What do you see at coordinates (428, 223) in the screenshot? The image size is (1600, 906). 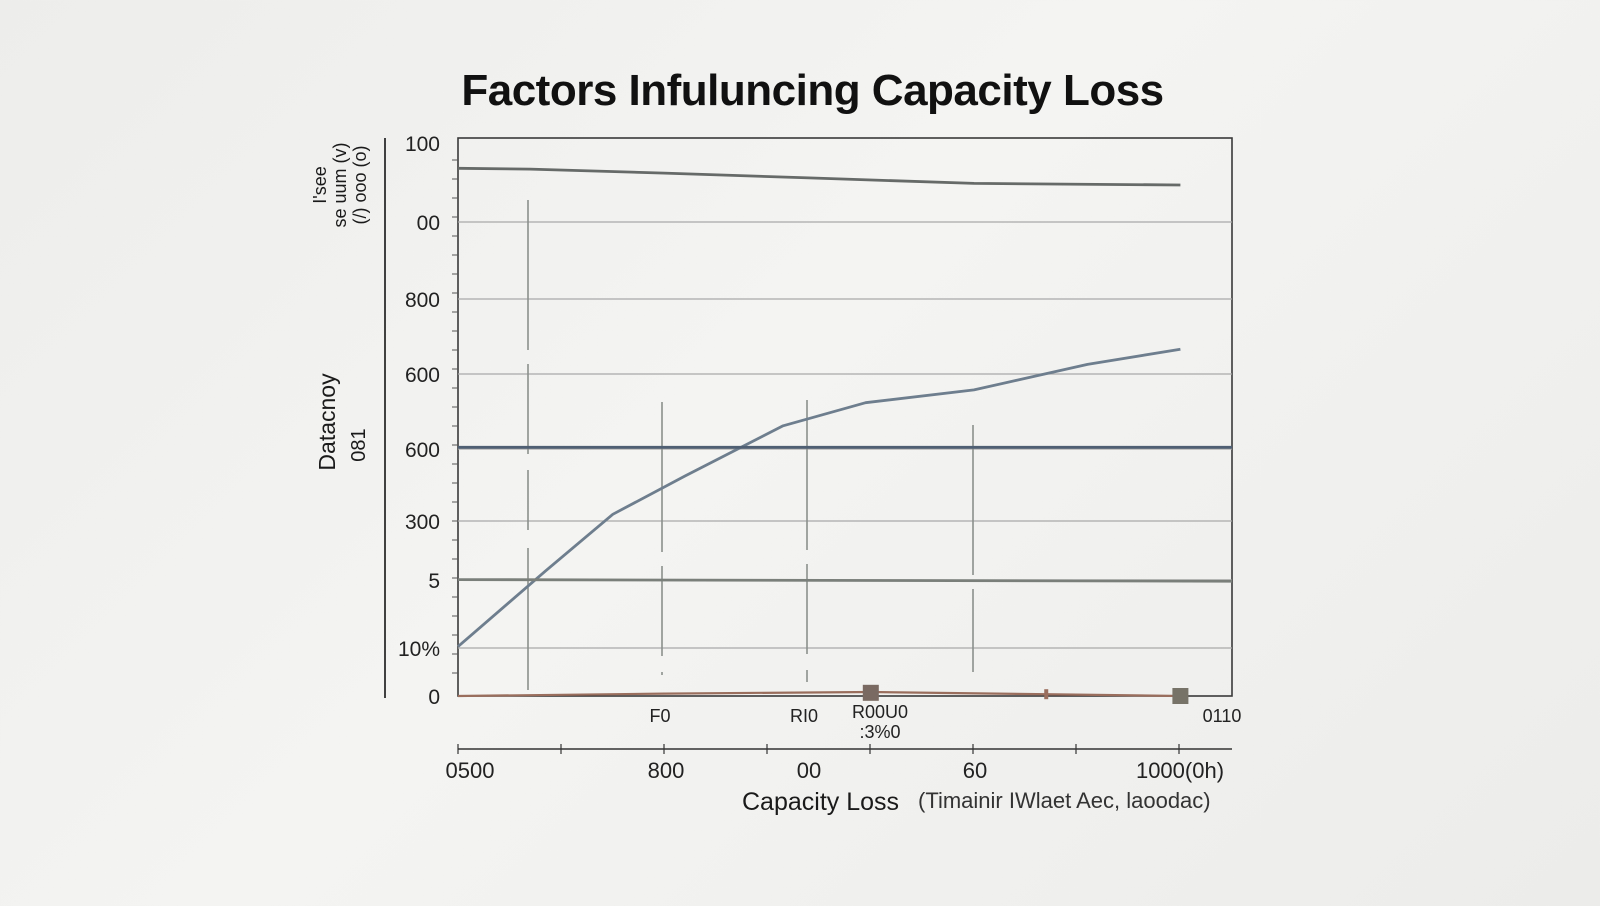 I see `y-tick-label: 00` at bounding box center [428, 223].